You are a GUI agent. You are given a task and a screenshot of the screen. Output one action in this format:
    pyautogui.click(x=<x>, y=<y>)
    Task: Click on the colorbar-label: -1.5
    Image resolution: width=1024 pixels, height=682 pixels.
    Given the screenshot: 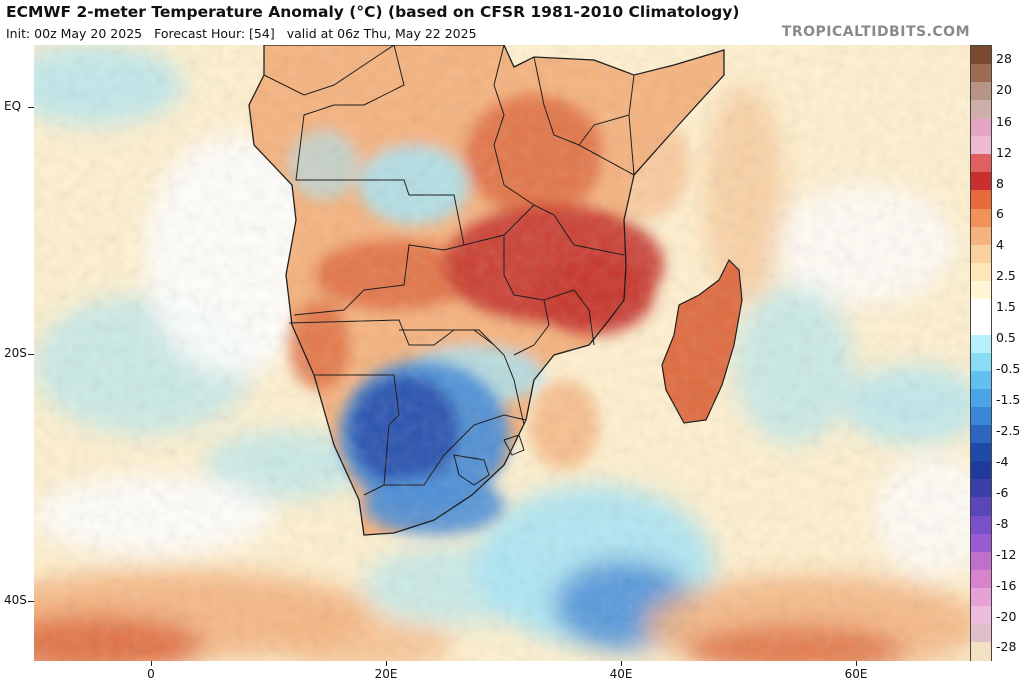 What is the action you would take?
    pyautogui.click(x=1008, y=399)
    